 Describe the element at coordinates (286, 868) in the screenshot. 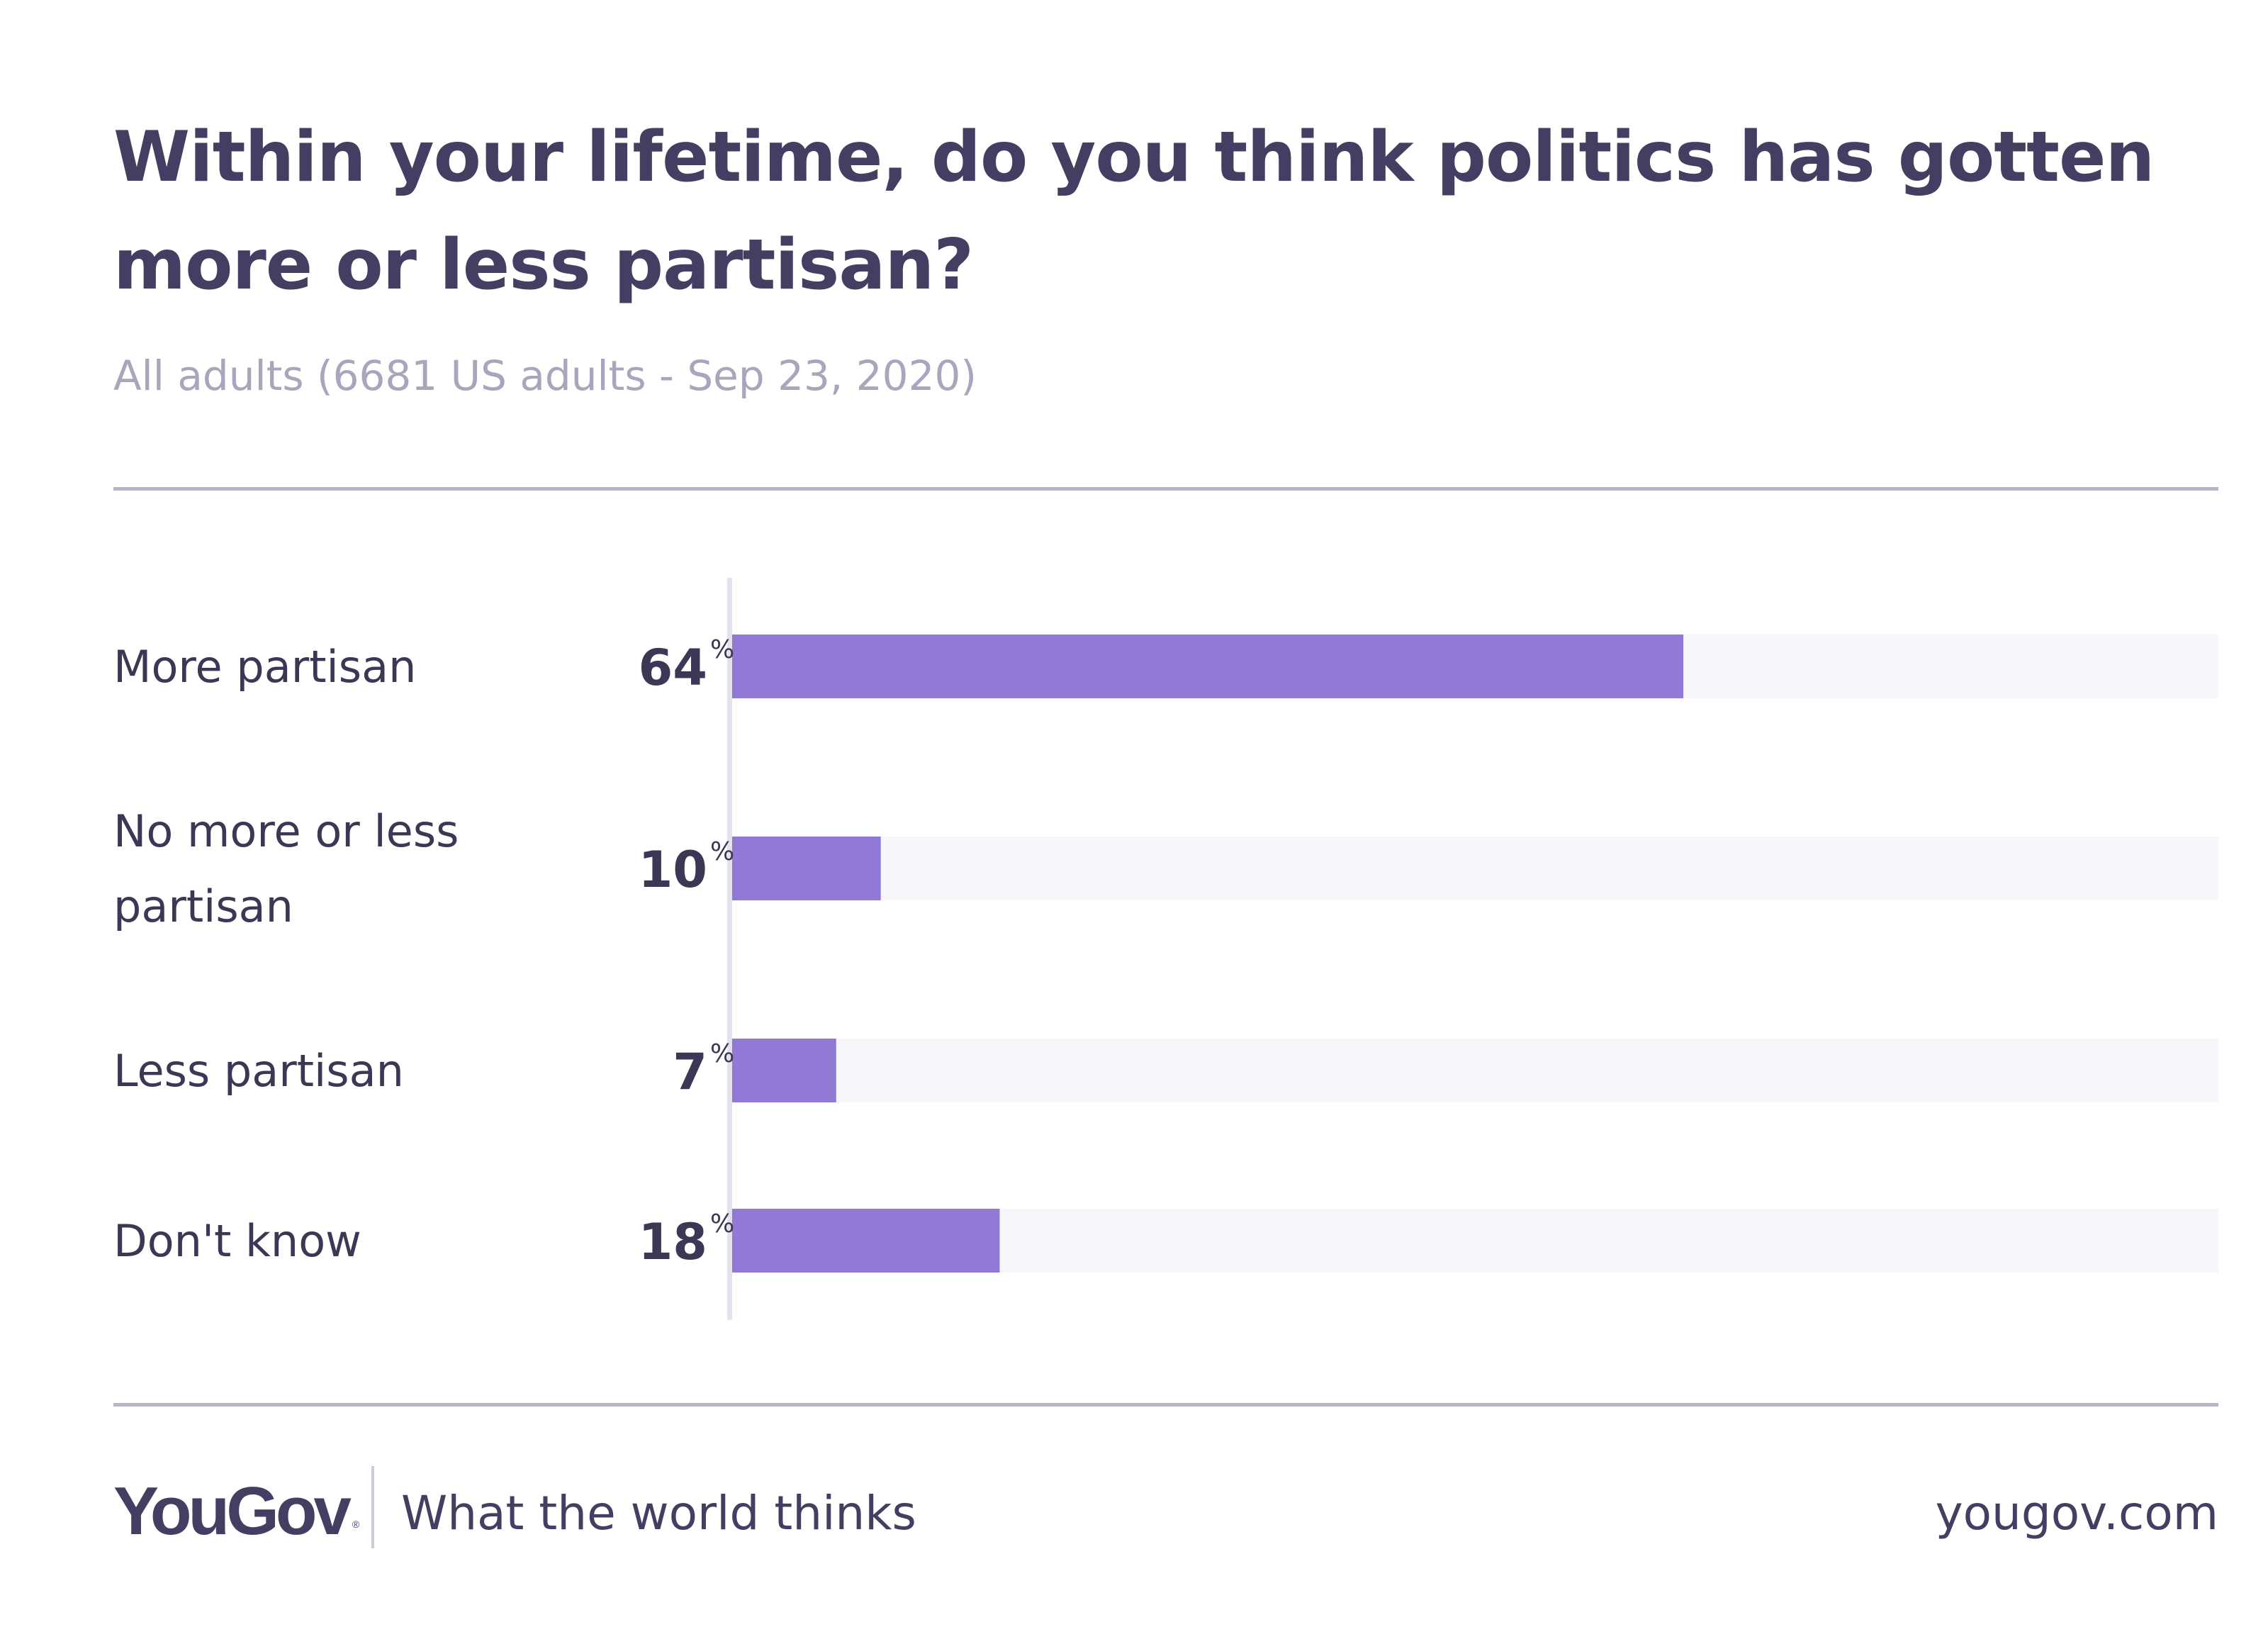

I see `category-label: No more or less partisan` at that location.